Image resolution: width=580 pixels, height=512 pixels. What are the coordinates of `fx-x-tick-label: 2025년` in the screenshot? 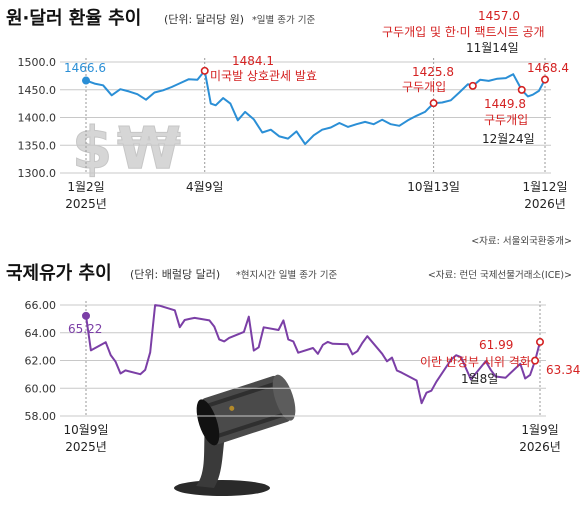 It's located at (86, 204).